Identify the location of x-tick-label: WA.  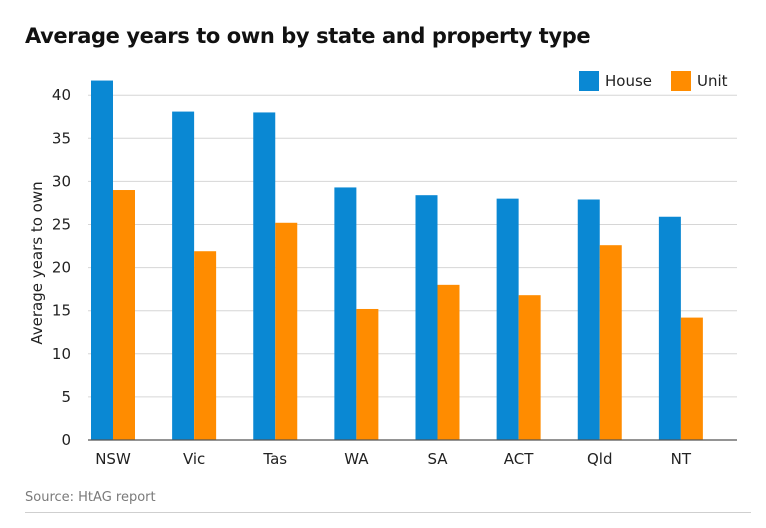
(356, 459).